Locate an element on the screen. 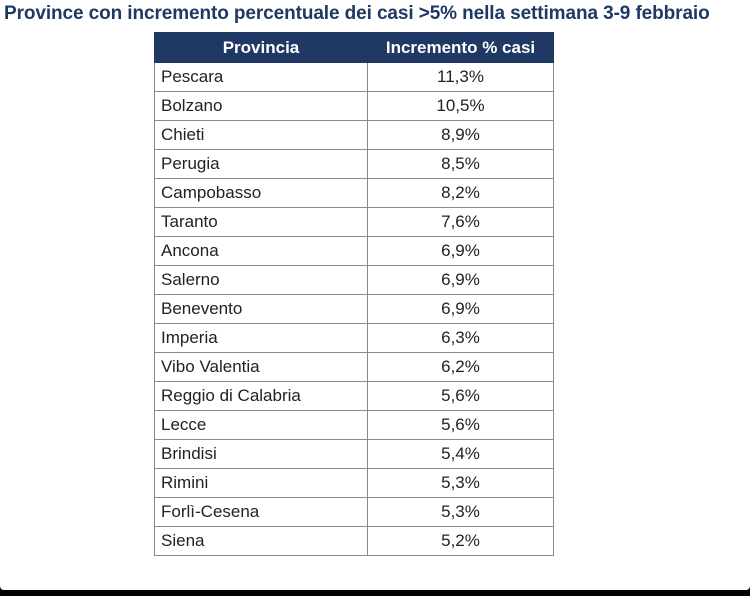 The height and width of the screenshot is (596, 750). table-row: Salerno 6,9% is located at coordinates (354, 280).